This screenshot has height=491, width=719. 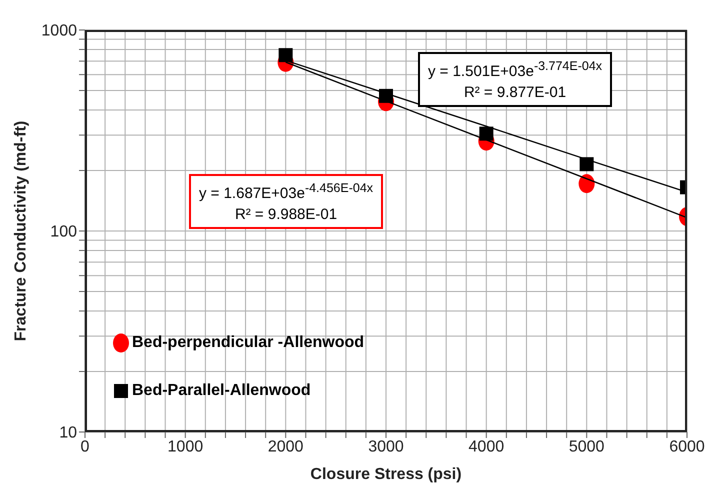 What do you see at coordinates (486, 447) in the screenshot?
I see `x-tick-label: 4000` at bounding box center [486, 447].